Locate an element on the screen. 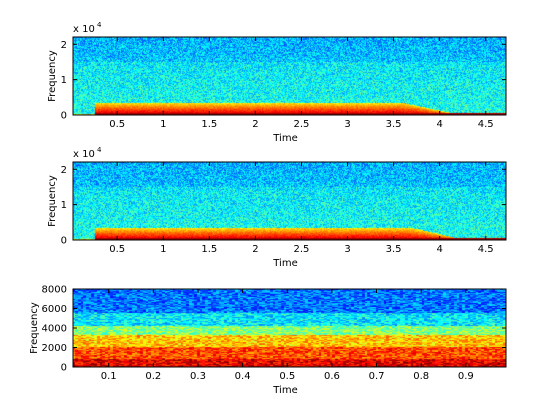 Image resolution: width=560 pixels, height=420 pixels. y-tick-label: 6000 is located at coordinates (54, 309).